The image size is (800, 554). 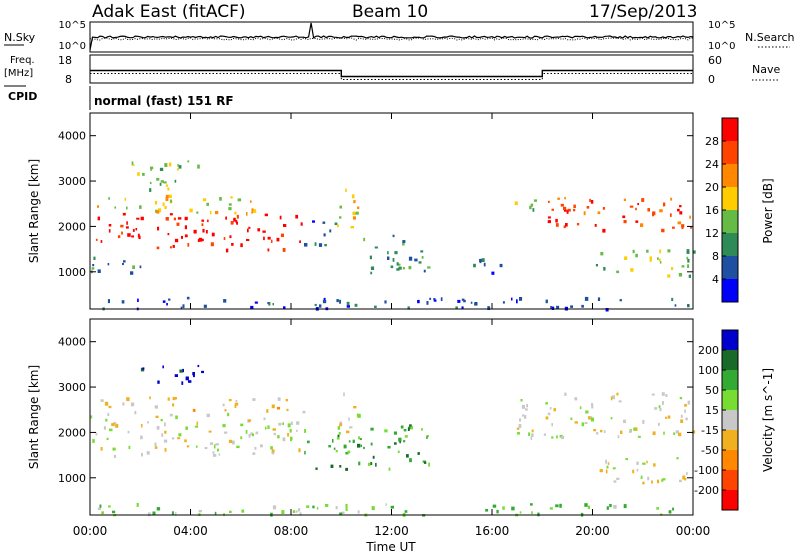 What do you see at coordinates (712, 410) in the screenshot?
I see `colorbar-tick-label: 15` at bounding box center [712, 410].